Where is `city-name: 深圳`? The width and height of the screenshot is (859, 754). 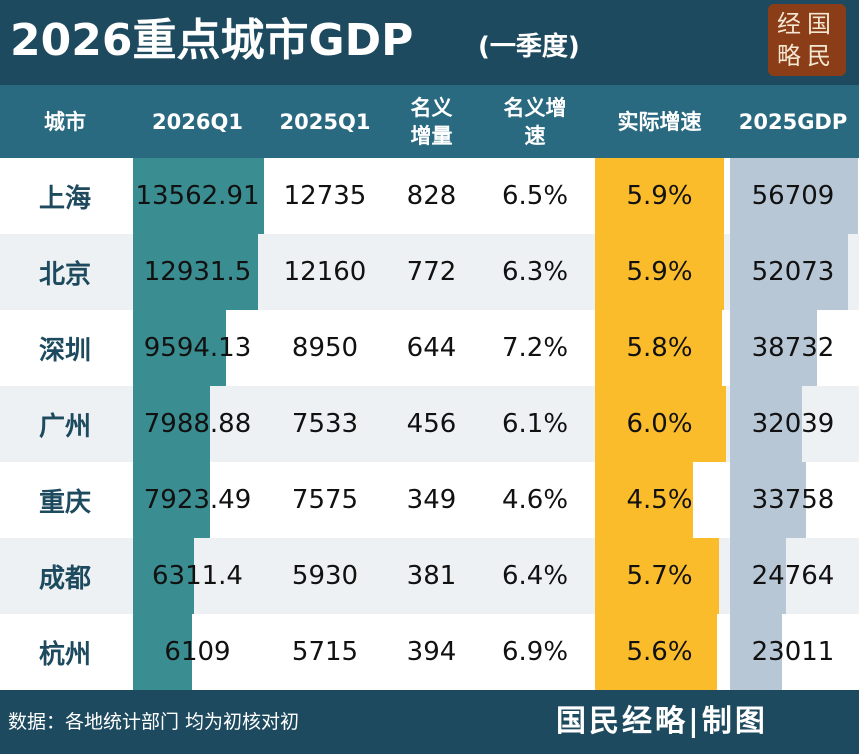 city-name: 深圳 is located at coordinates (64, 350).